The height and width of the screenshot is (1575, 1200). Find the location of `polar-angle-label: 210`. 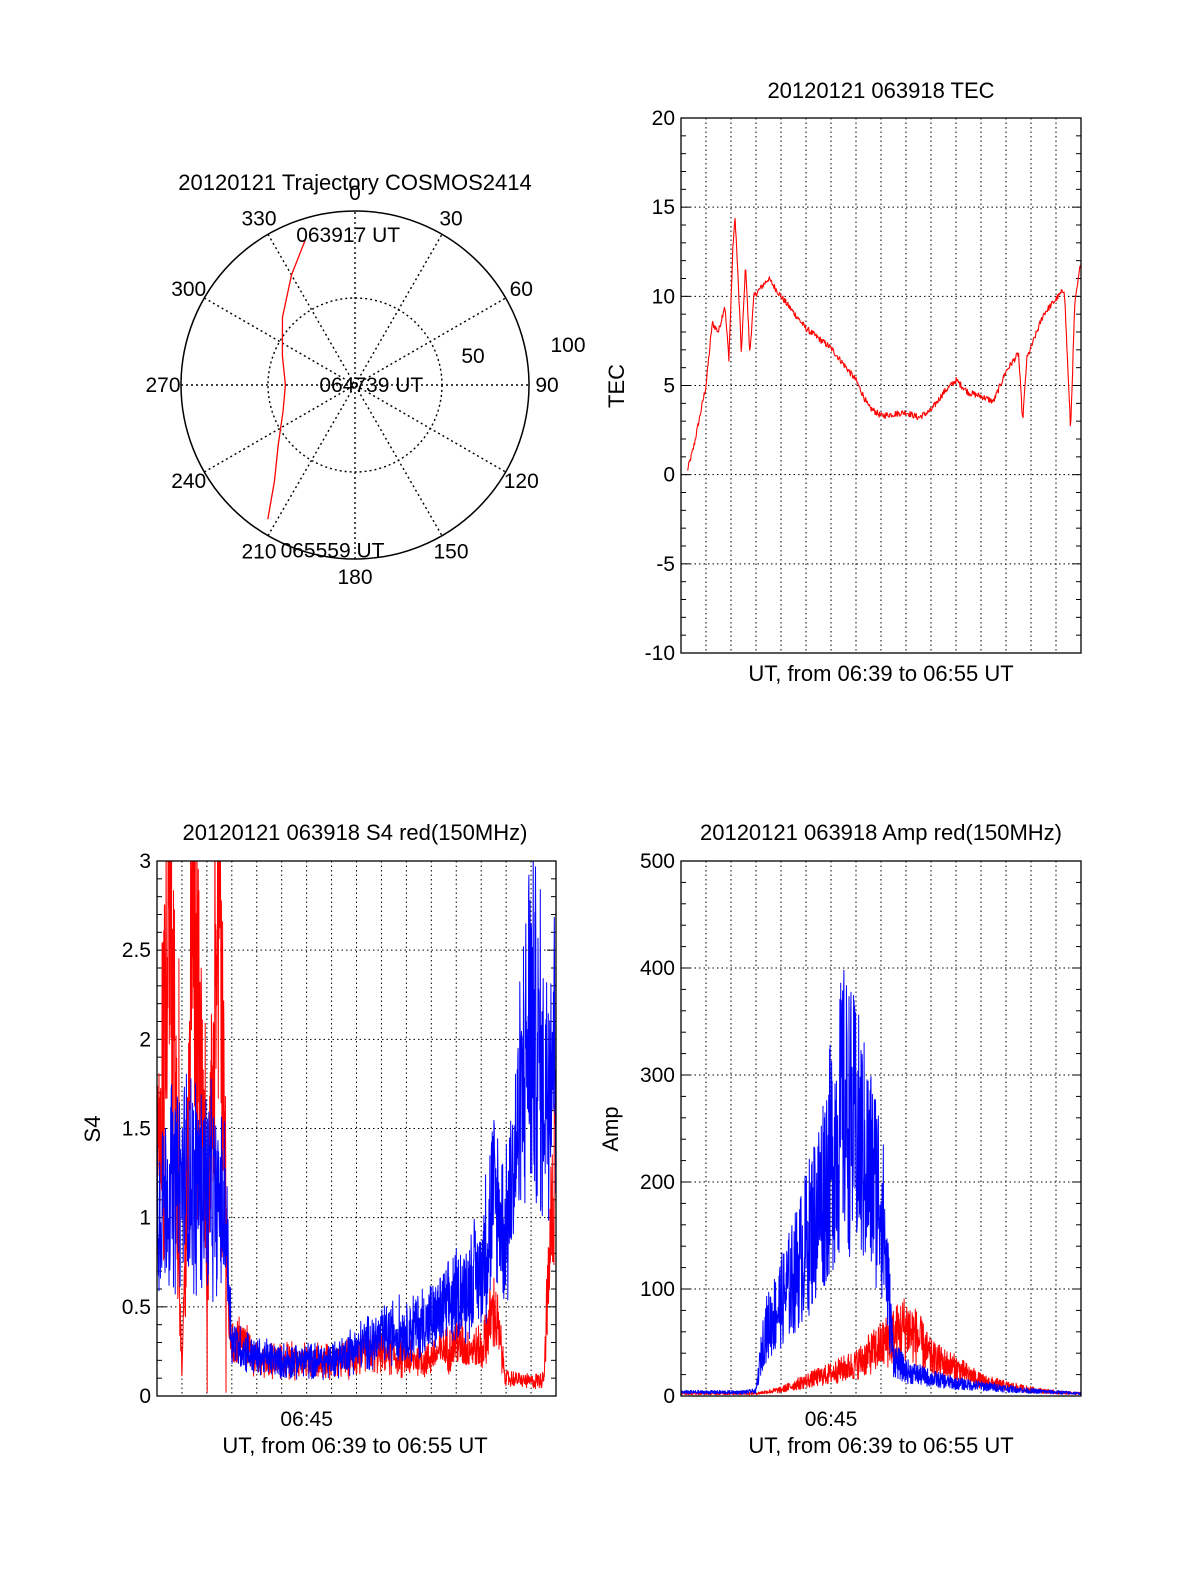

polar-angle-label: 210 is located at coordinates (258, 551).